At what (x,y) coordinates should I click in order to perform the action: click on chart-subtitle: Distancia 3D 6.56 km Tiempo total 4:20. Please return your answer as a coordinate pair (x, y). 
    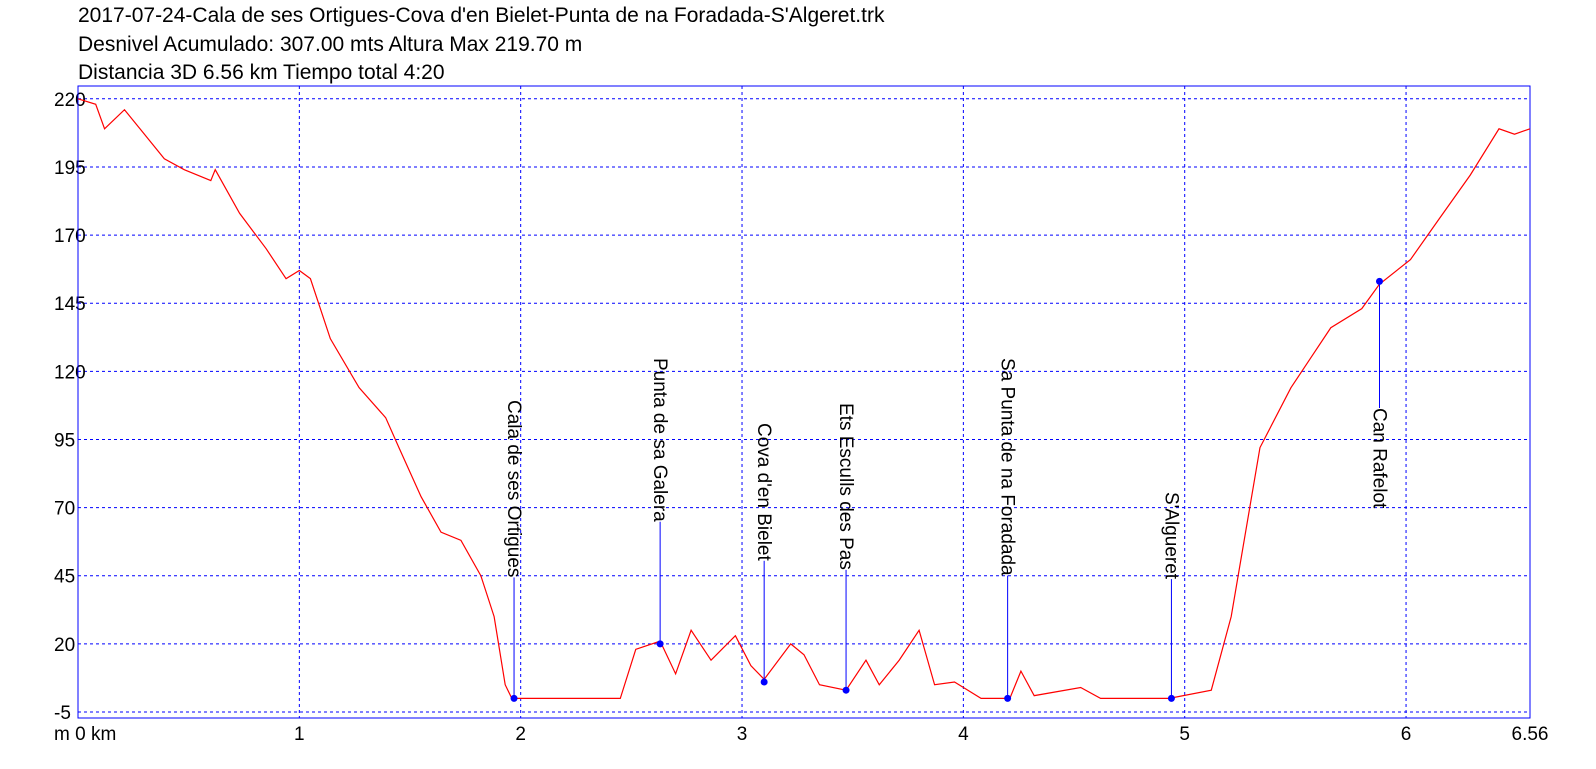
    Looking at the image, I should click on (261, 72).